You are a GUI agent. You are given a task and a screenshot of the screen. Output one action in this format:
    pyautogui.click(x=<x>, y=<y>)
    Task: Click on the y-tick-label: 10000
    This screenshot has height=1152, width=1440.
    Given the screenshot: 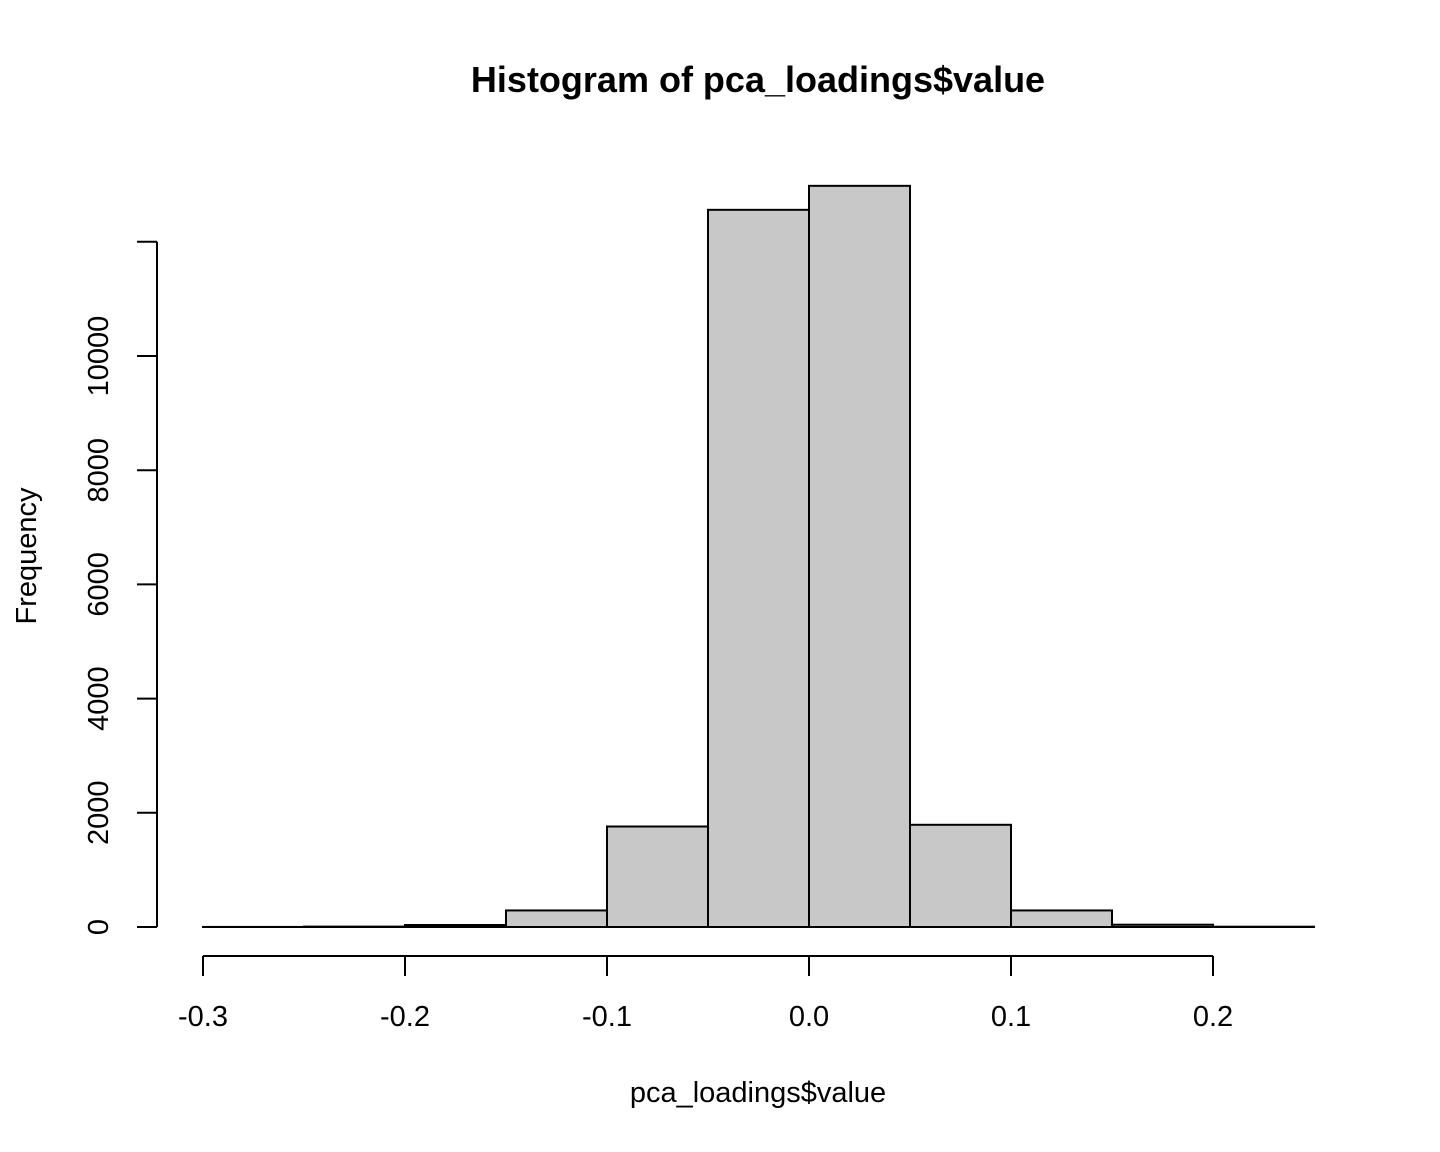 What is the action you would take?
    pyautogui.click(x=99, y=356)
    